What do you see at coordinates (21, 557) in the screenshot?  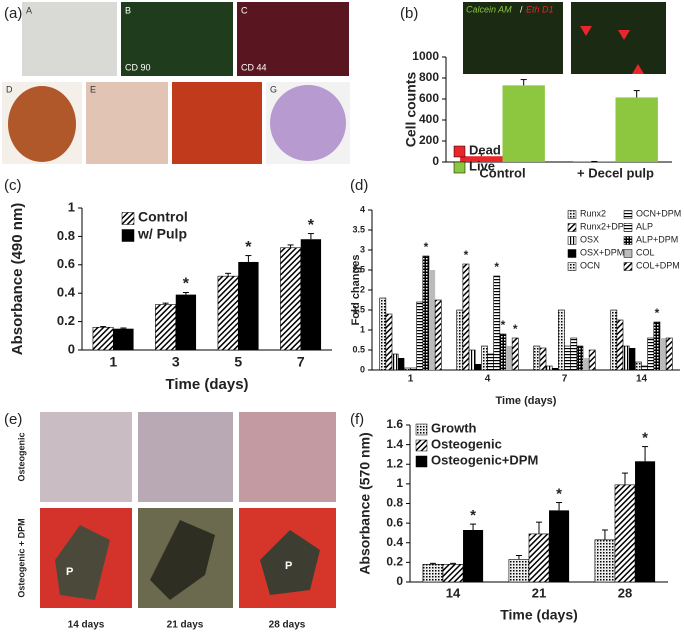 I see `row-label: Osteogenic + DPM` at bounding box center [21, 557].